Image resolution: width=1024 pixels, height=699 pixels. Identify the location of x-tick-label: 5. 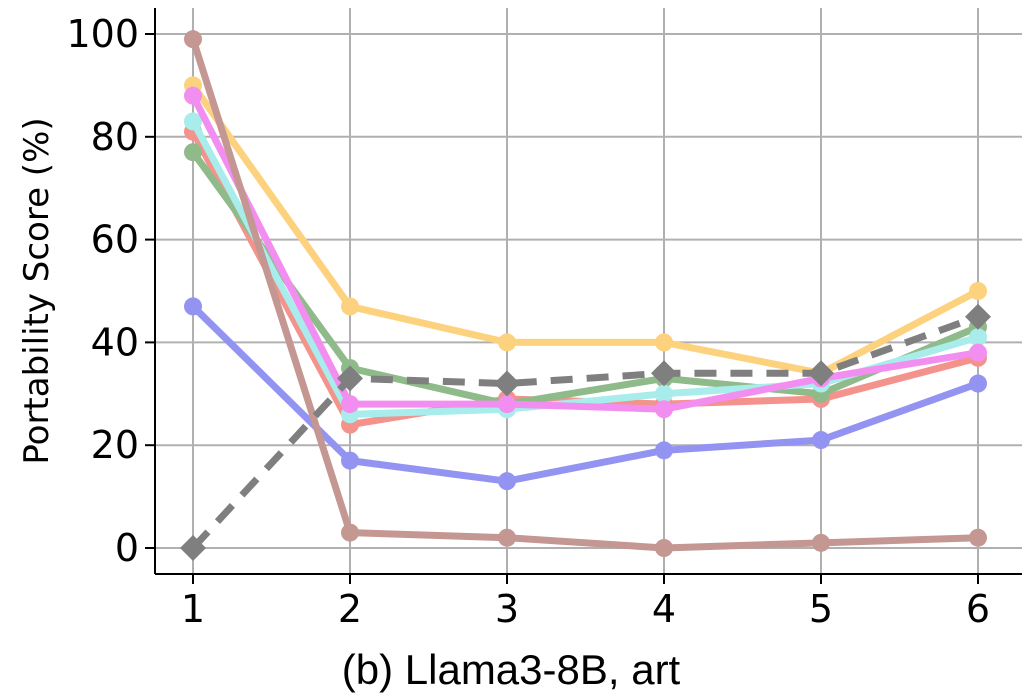
(821, 609).